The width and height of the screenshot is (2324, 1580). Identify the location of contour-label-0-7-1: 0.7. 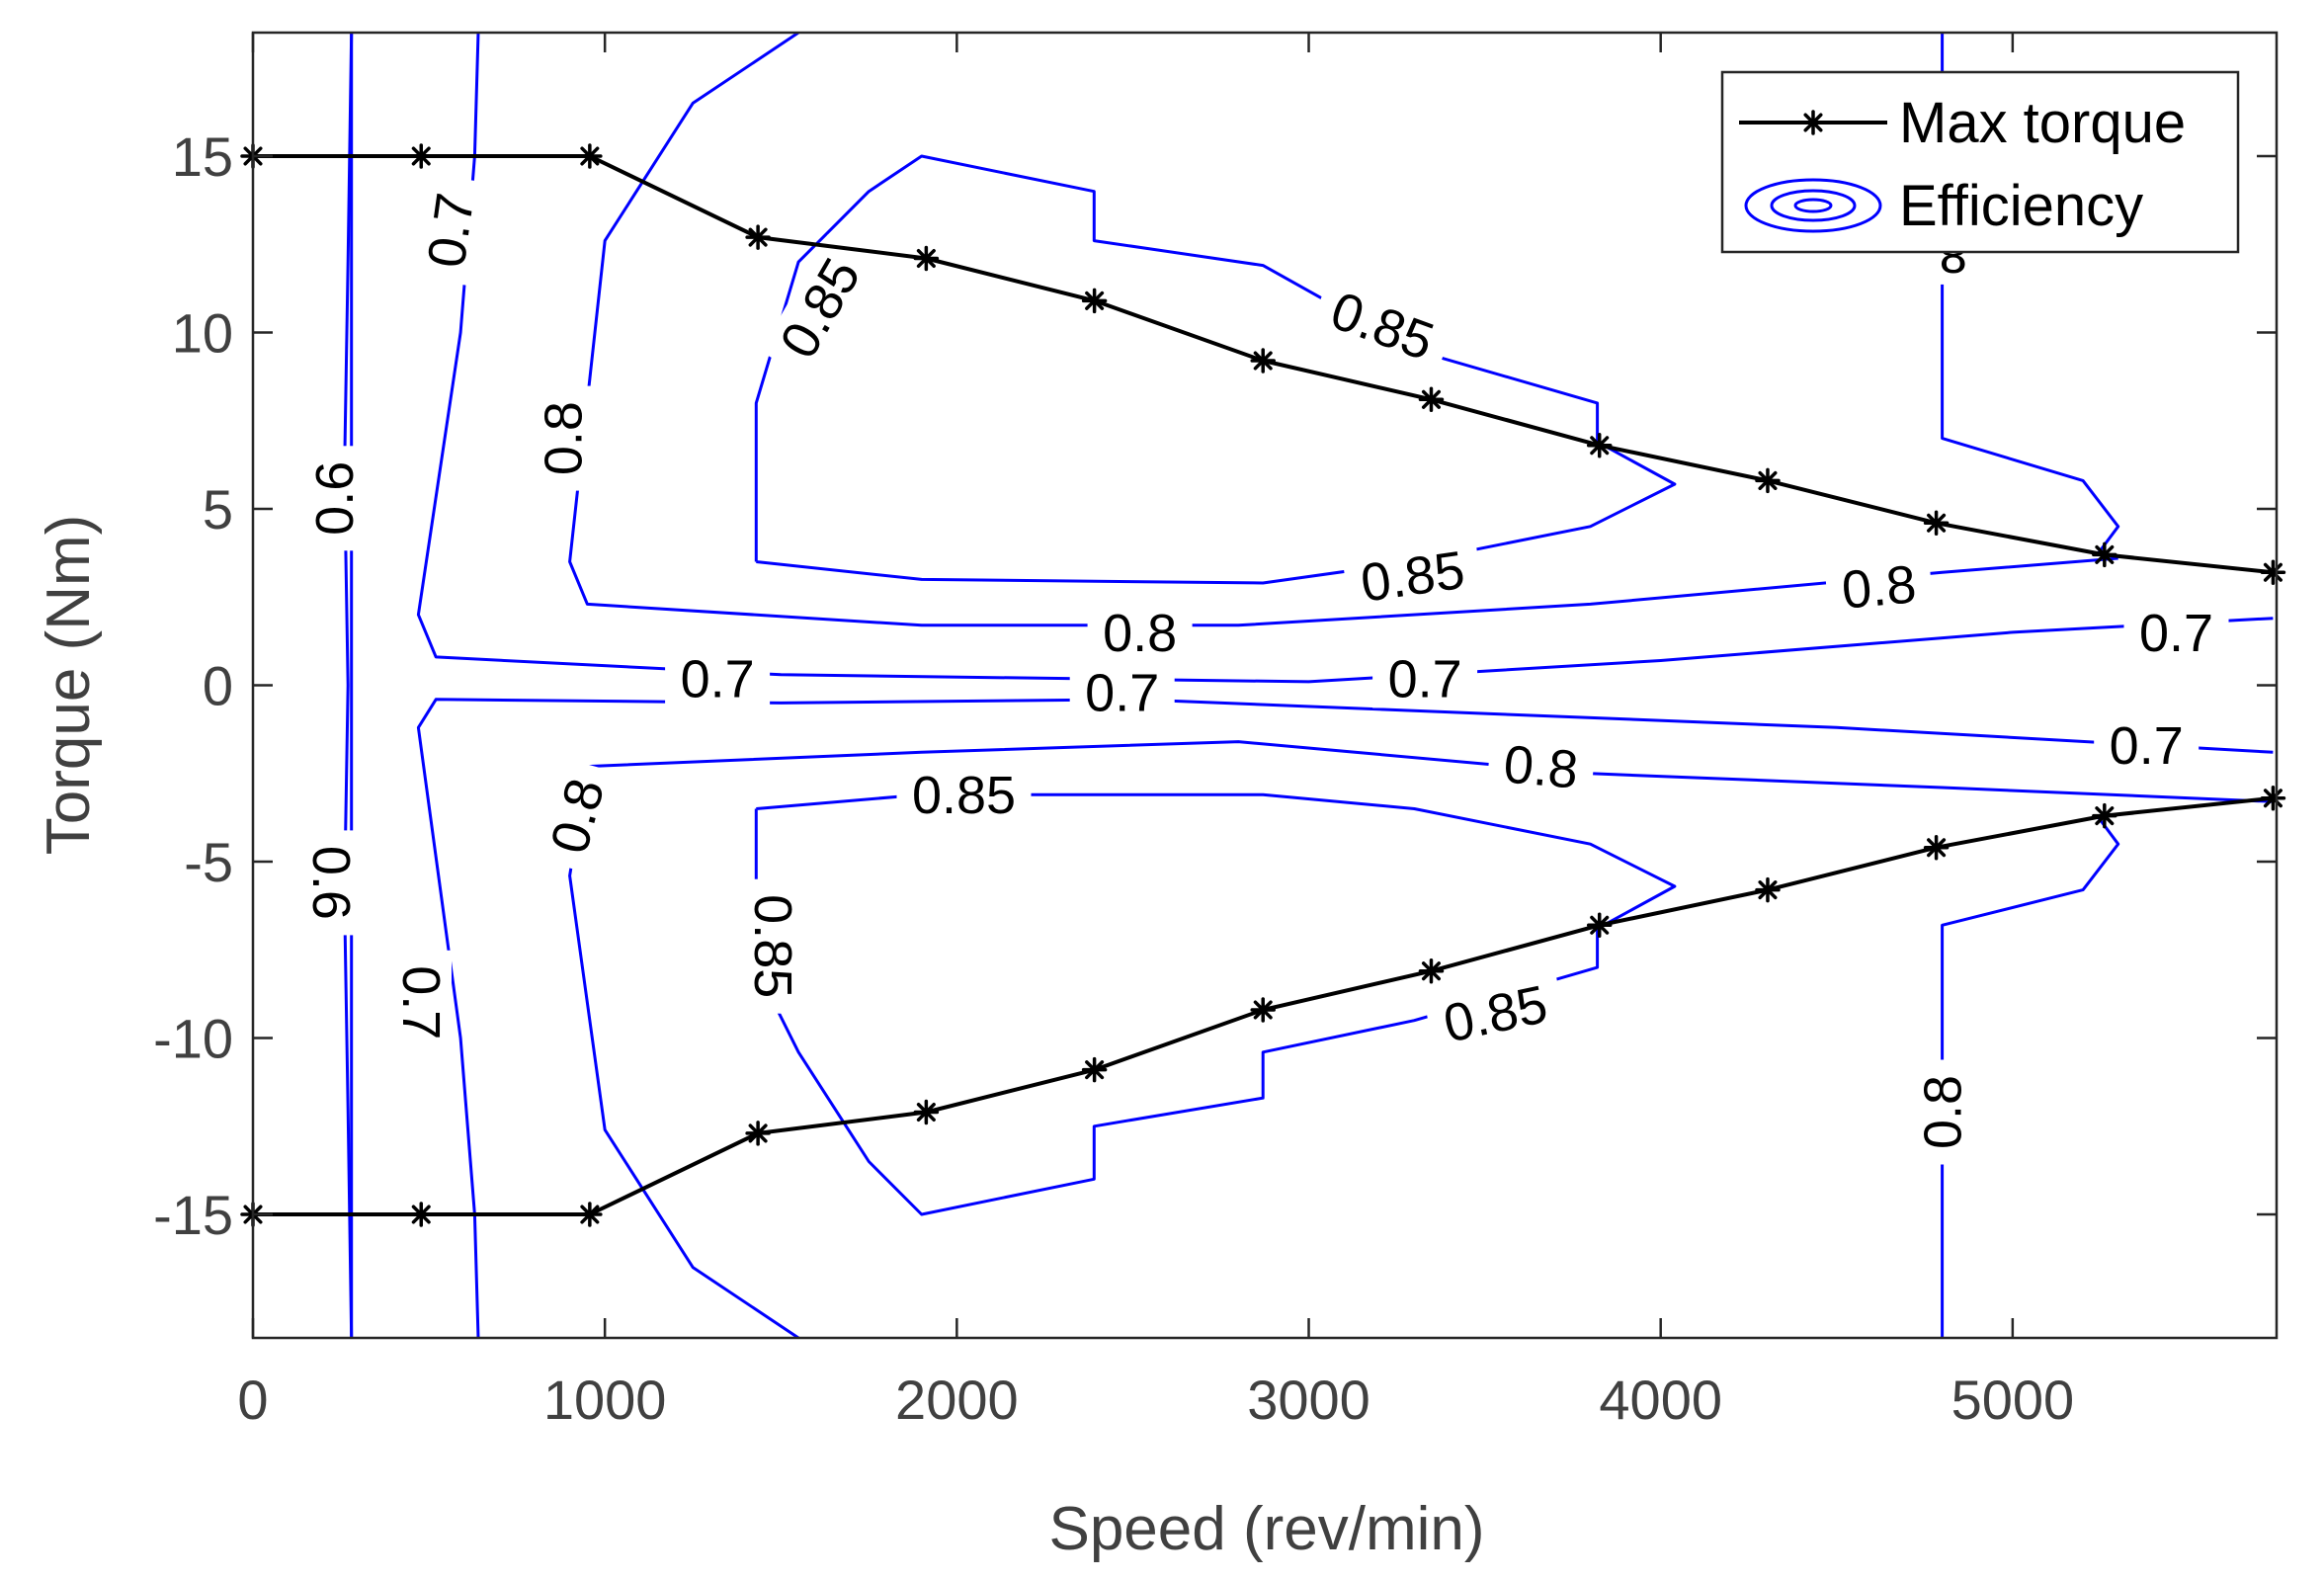
(451, 231).